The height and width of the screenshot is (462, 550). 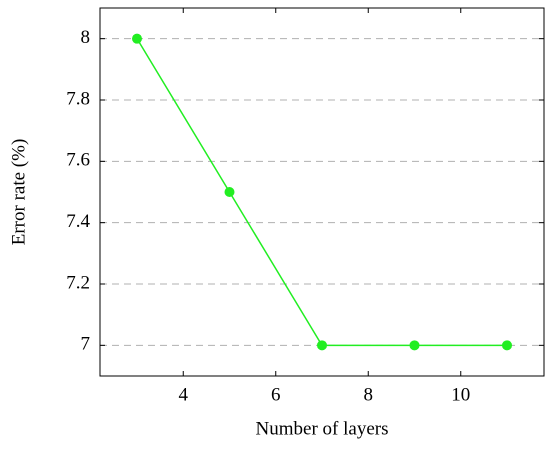 I want to click on x-tick-label: 10, so click(x=460, y=394).